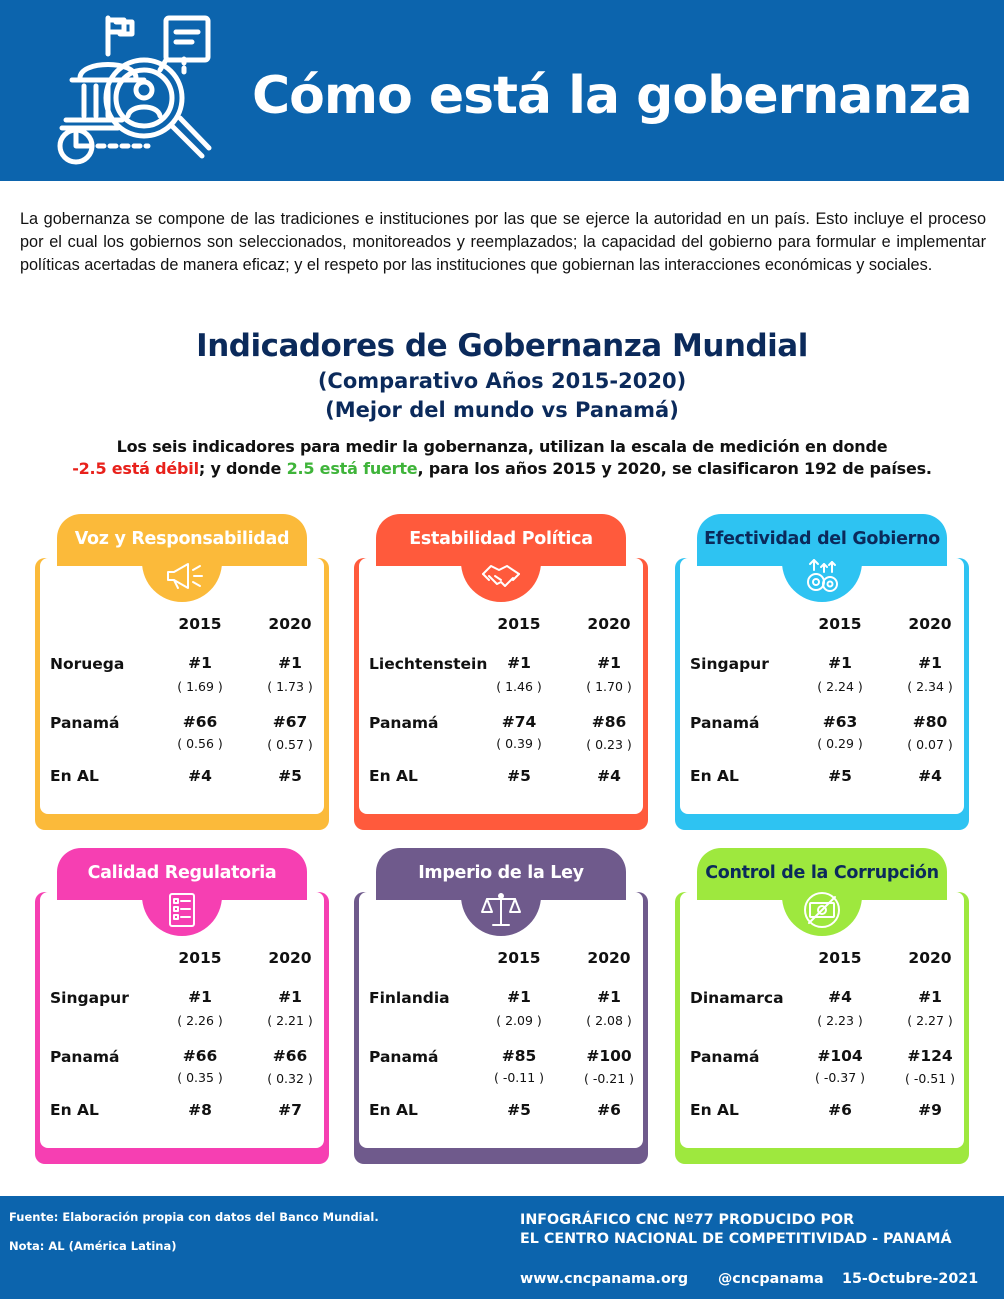  I want to click on panama-rank-2015: #85, so click(519, 1056).